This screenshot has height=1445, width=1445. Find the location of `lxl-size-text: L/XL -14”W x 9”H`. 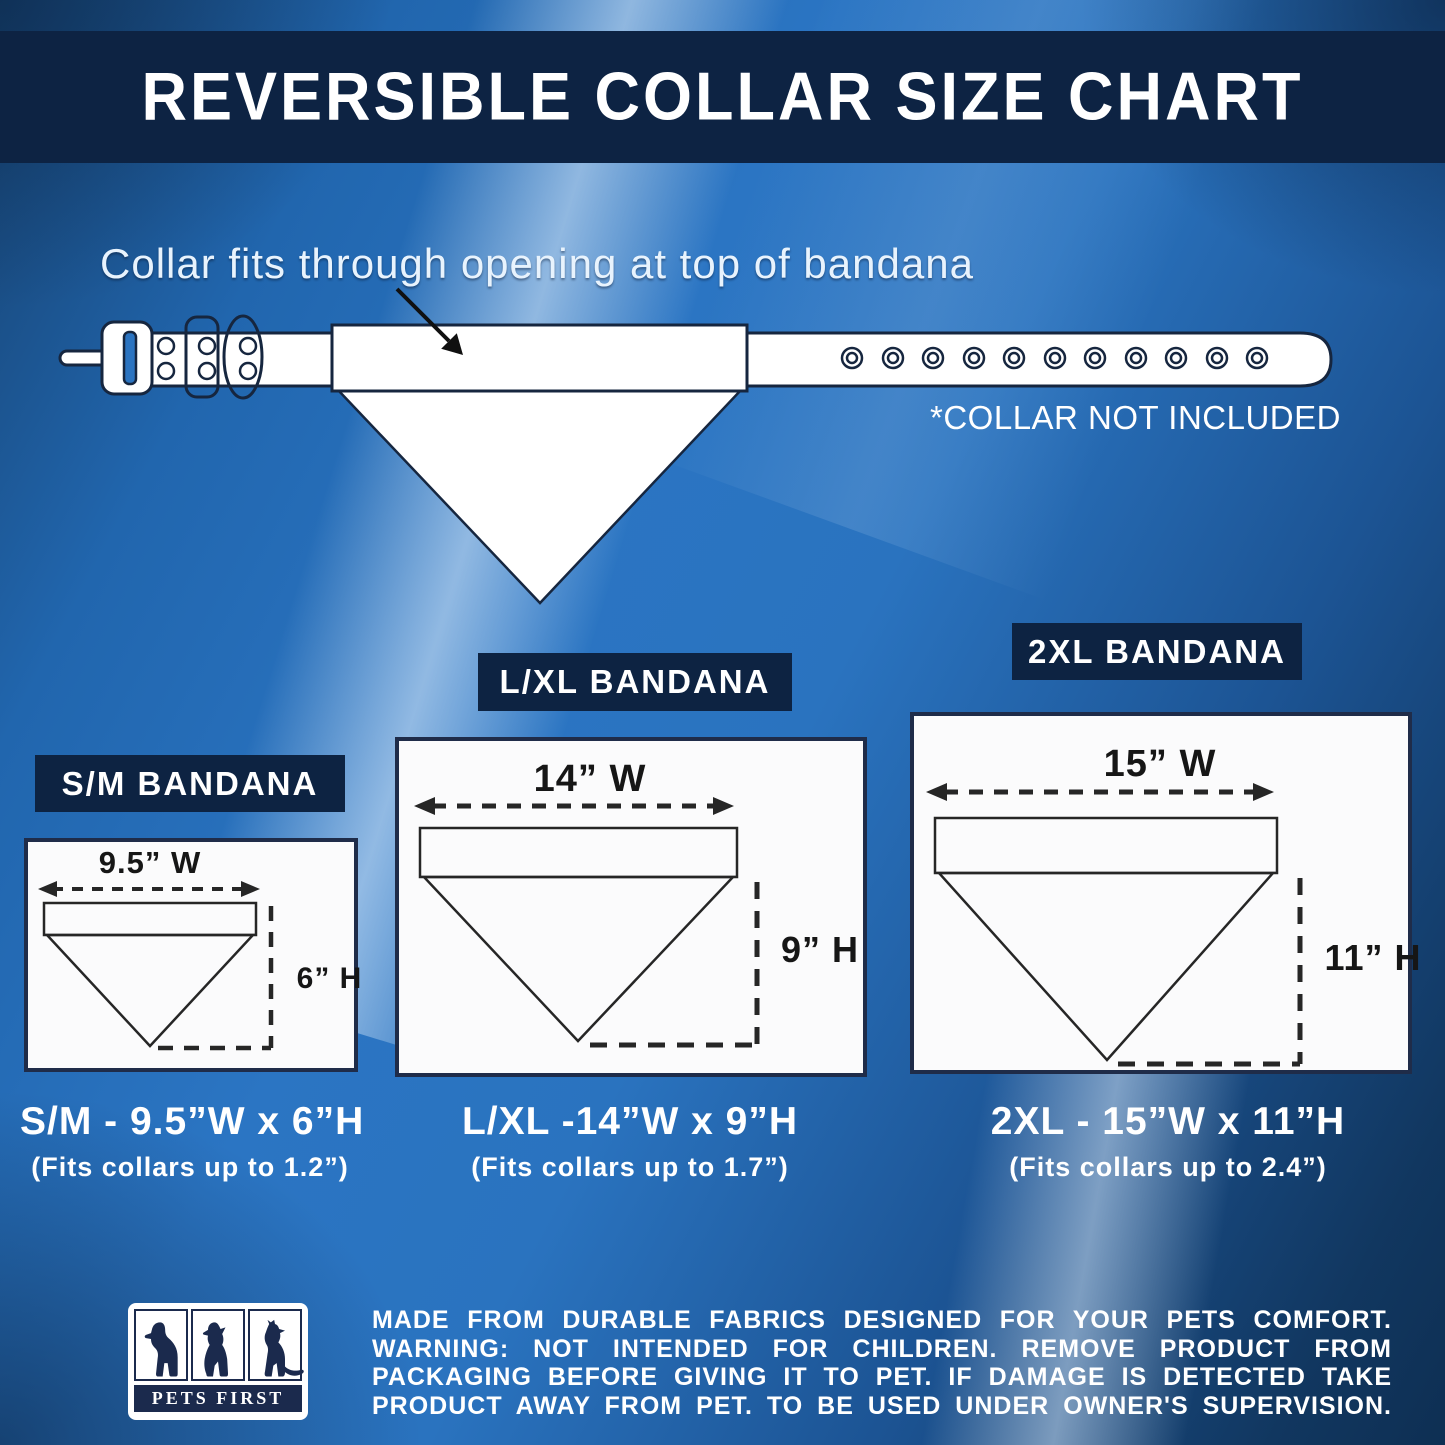

lxl-size-text: L/XL -14”W x 9”H is located at coordinates (630, 1121).